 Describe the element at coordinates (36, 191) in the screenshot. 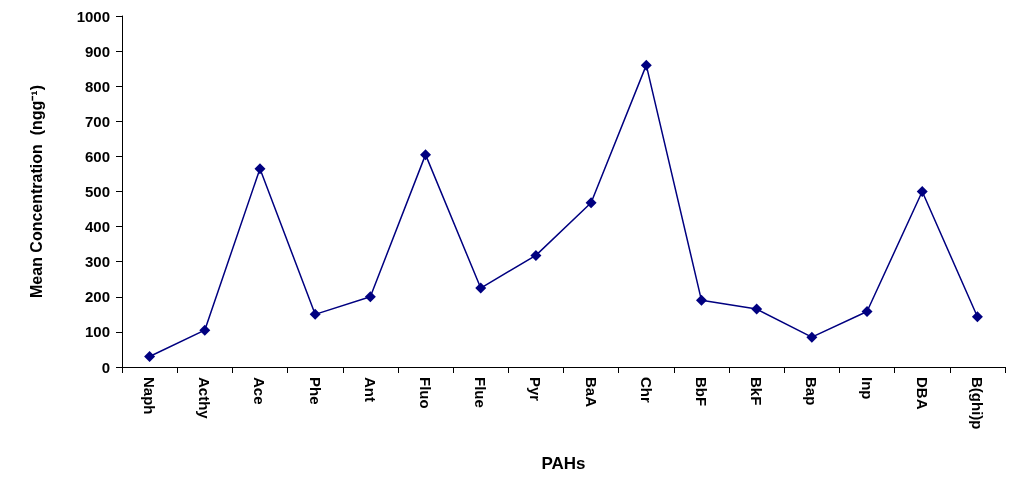

I see `y-axis-title: Mean Concentration (ngg⁻¹)` at that location.